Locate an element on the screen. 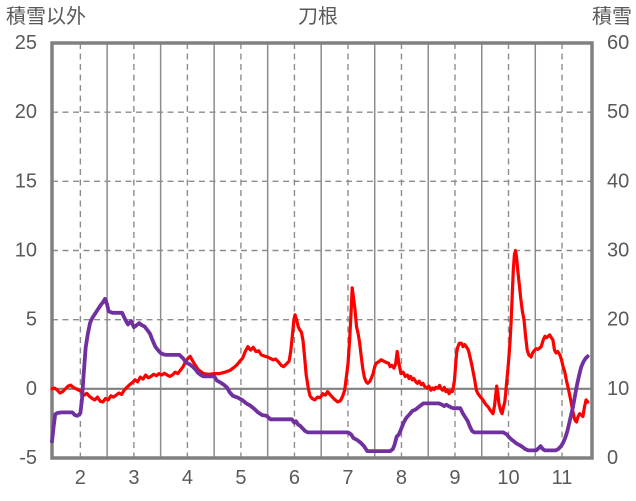 This screenshot has width=636, height=501. x-axis-tick-label: 8 is located at coordinates (401, 478).